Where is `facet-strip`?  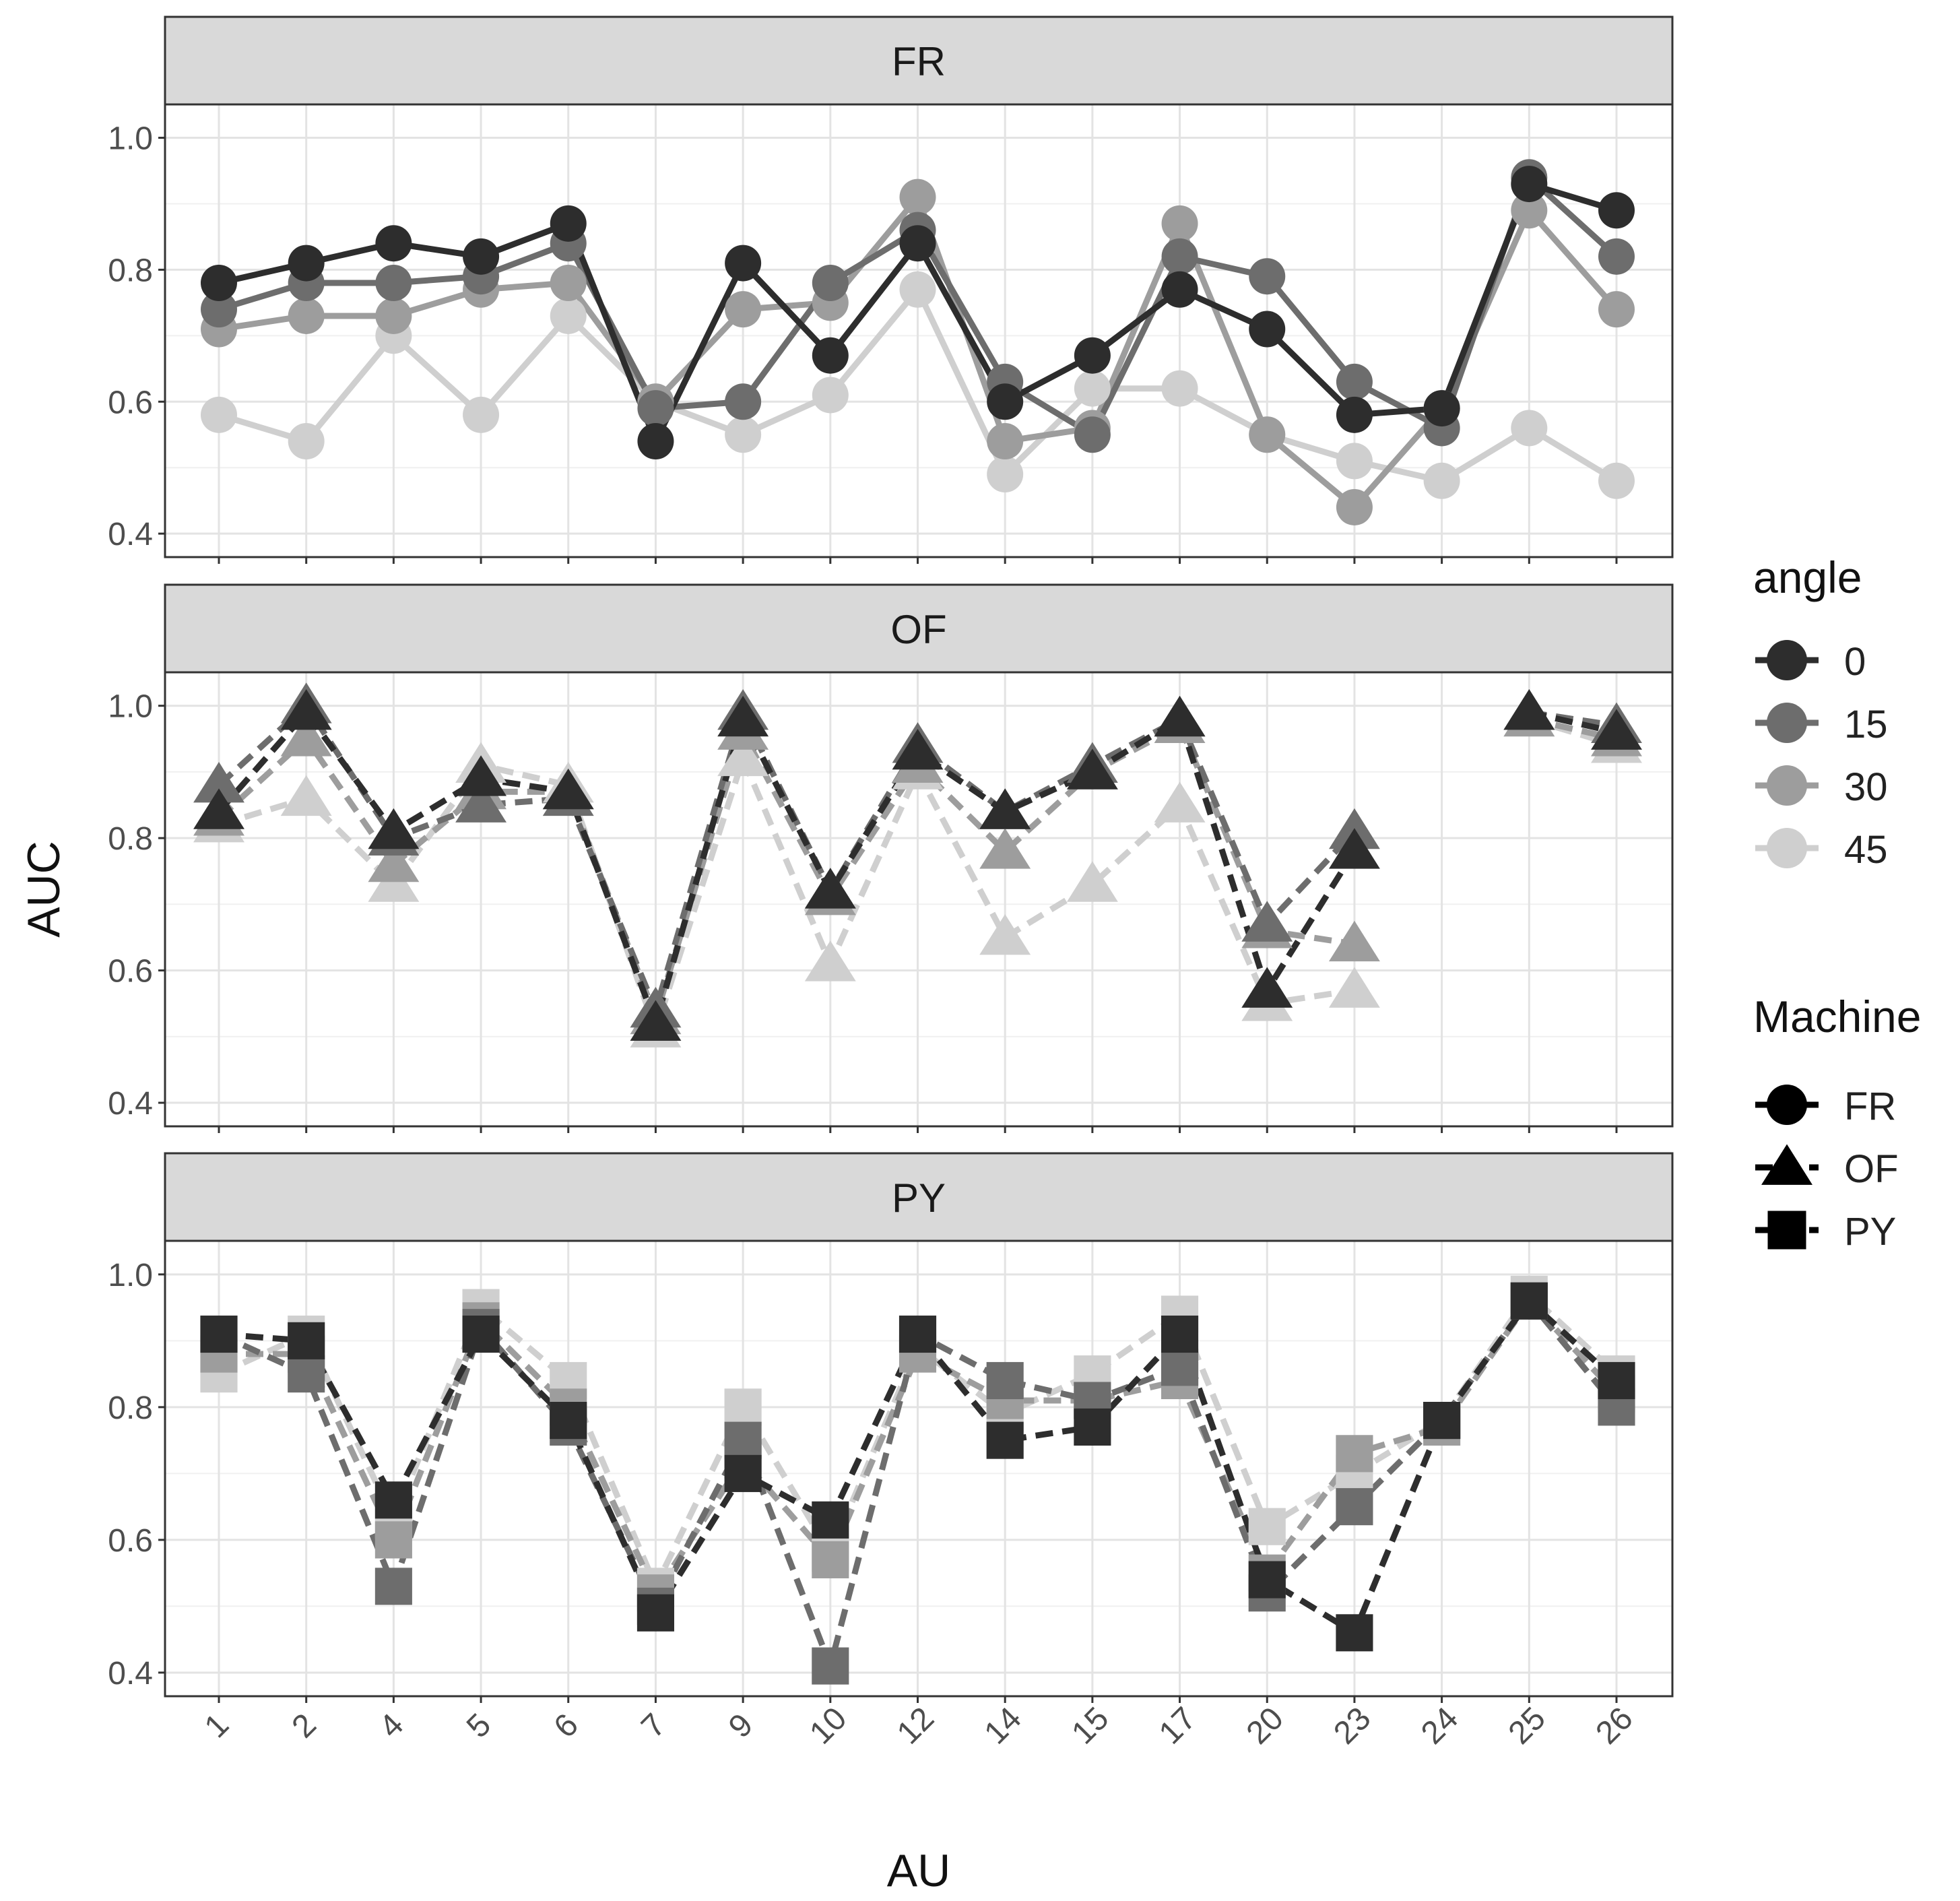 facet-strip is located at coordinates (919, 60).